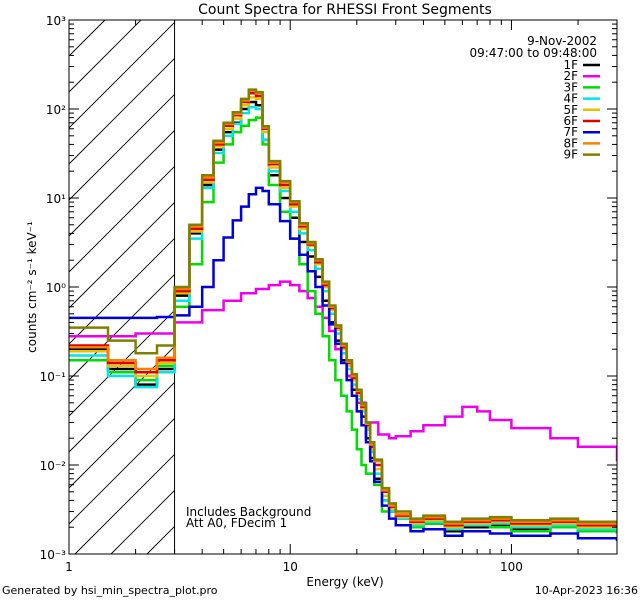  What do you see at coordinates (586, 590) in the screenshot?
I see `footer-date: 10-Apr-2023 16:36` at bounding box center [586, 590].